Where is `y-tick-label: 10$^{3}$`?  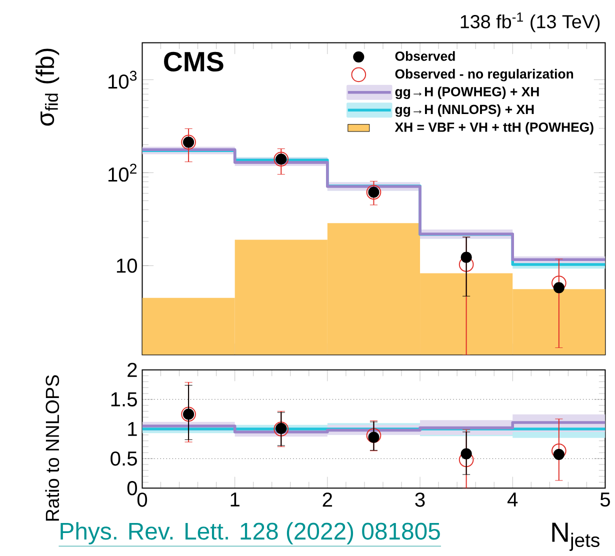
y-tick-label: 10$^{3}$ is located at coordinates (122, 79).